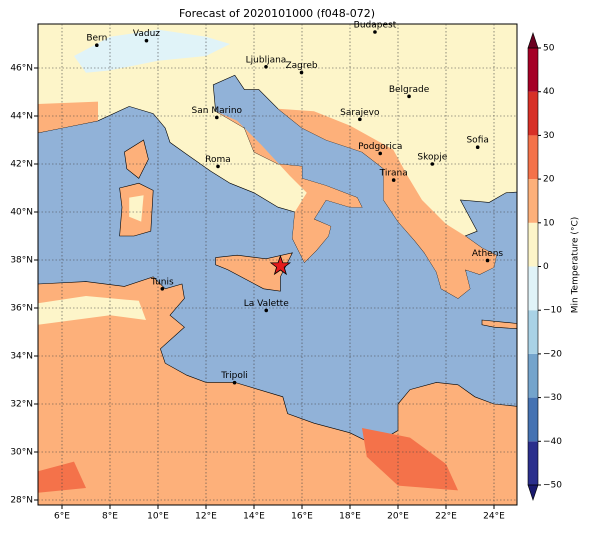 Image resolution: width=592 pixels, height=533 pixels. I want to click on x-tick-label: 22°E, so click(446, 517).